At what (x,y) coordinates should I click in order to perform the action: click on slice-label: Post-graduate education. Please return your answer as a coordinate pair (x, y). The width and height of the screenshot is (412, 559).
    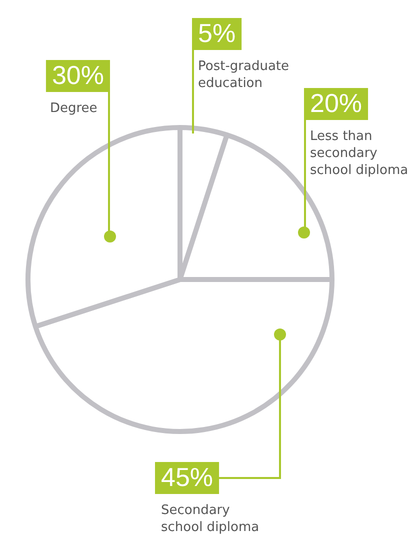
    Looking at the image, I should click on (244, 74).